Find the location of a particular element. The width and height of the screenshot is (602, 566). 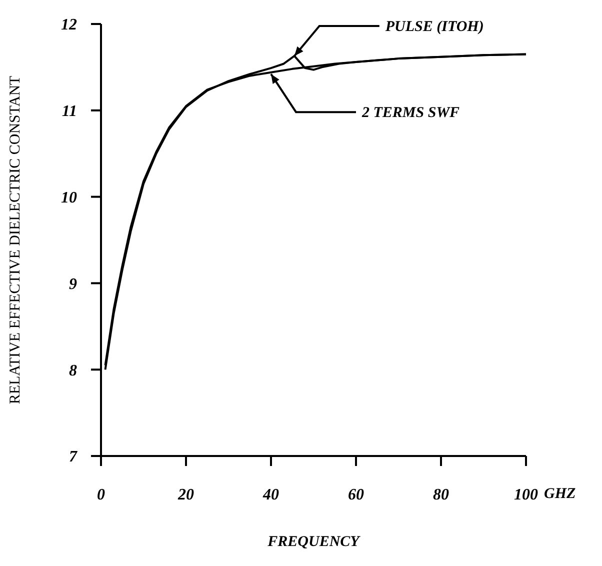

y-tick-label: 11 is located at coordinates (69, 111).